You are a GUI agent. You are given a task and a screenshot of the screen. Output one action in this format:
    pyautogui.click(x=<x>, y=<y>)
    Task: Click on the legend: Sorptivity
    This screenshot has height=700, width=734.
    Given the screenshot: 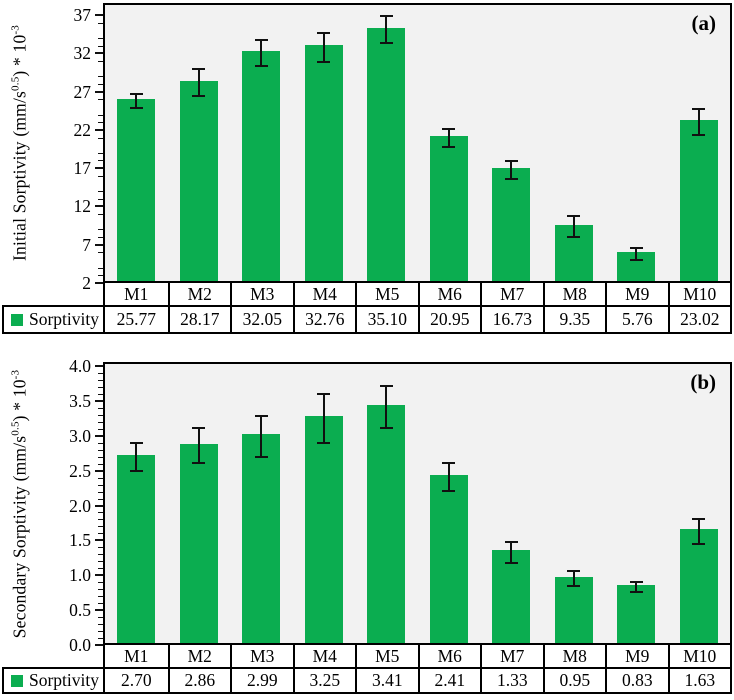 What is the action you would take?
    pyautogui.click(x=52, y=680)
    